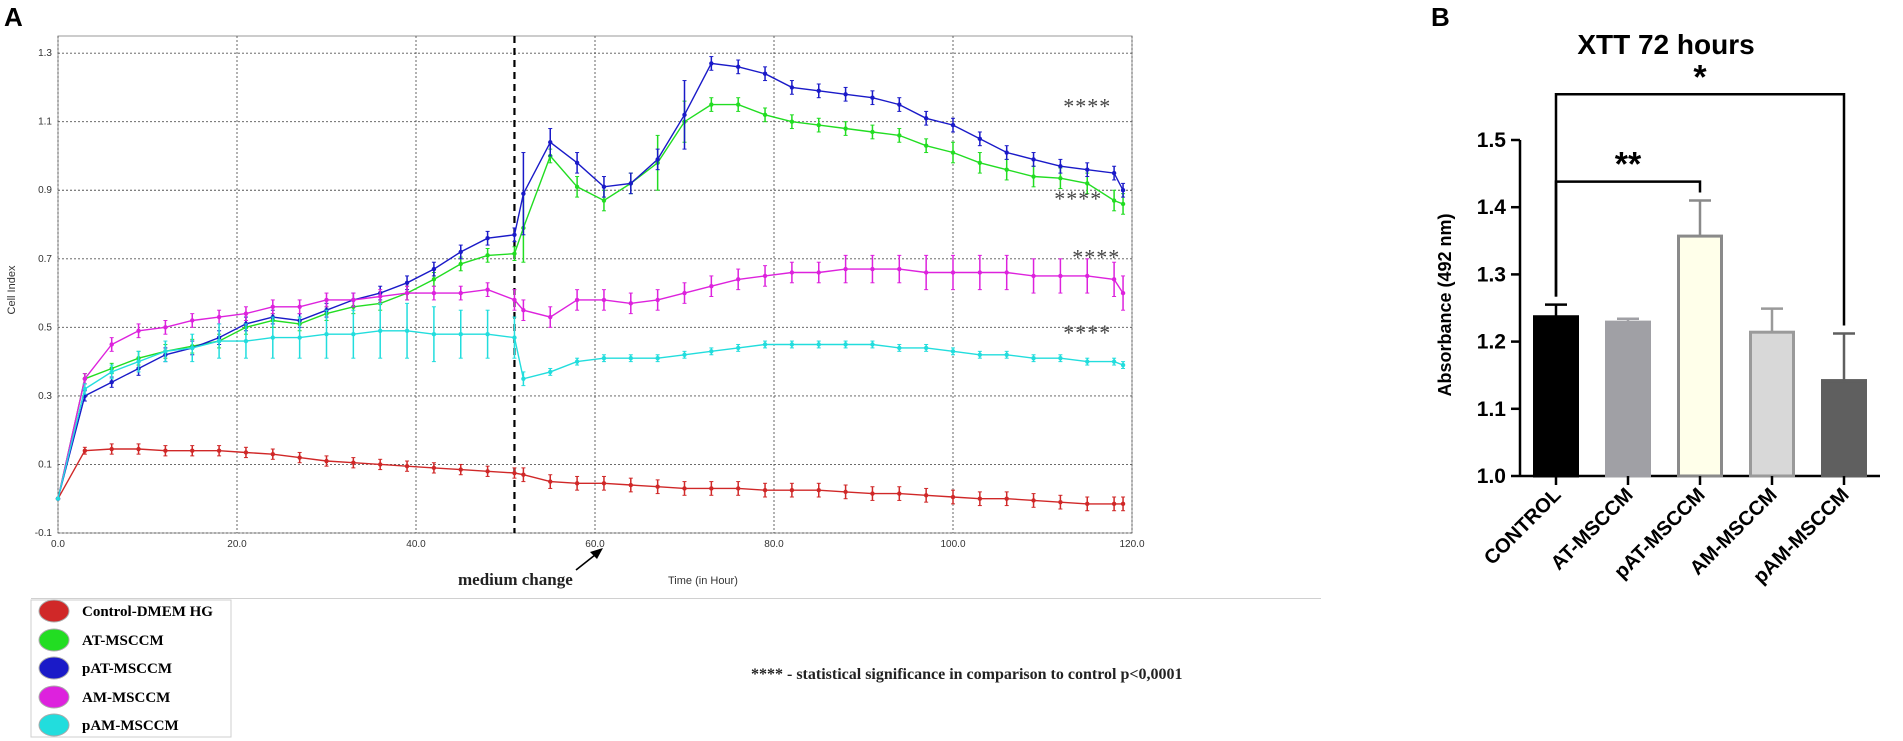 This screenshot has height=741, width=1903. Describe the element at coordinates (1700, 77) in the screenshot. I see `b-significance-label: *` at that location.